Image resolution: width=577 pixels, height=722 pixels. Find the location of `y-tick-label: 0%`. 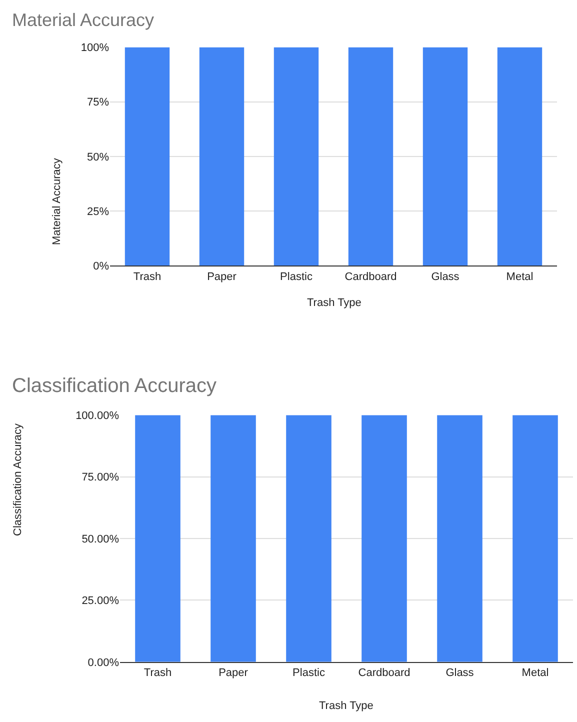

y-tick-label: 0% is located at coordinates (101, 266).